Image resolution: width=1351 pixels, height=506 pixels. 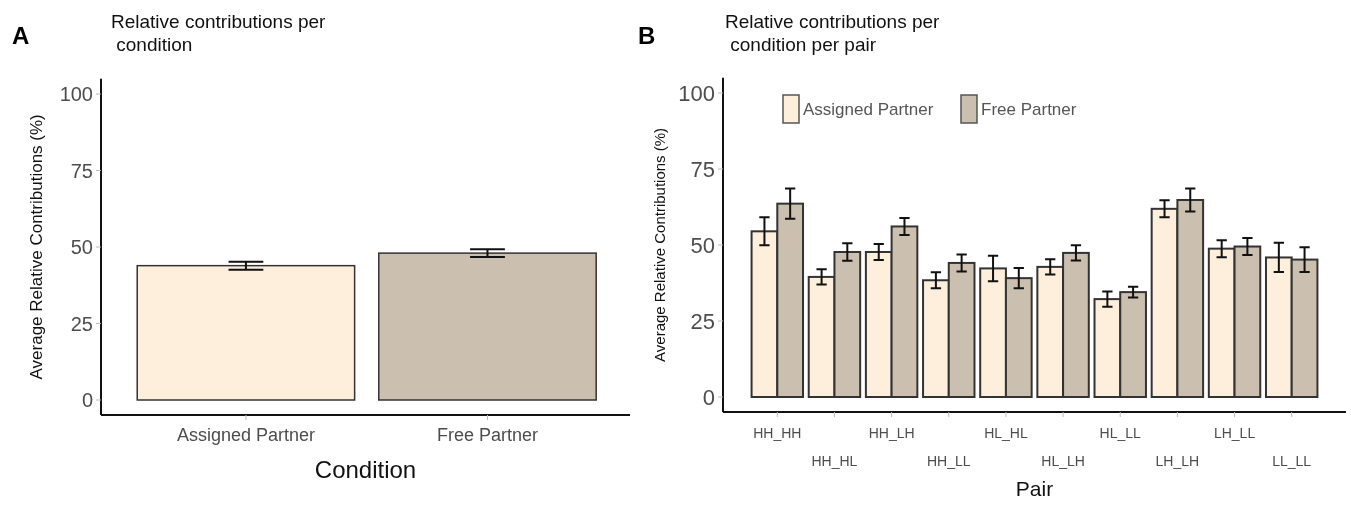 What do you see at coordinates (891, 433) in the screenshot?
I see `x-tick-label: HH_LH` at bounding box center [891, 433].